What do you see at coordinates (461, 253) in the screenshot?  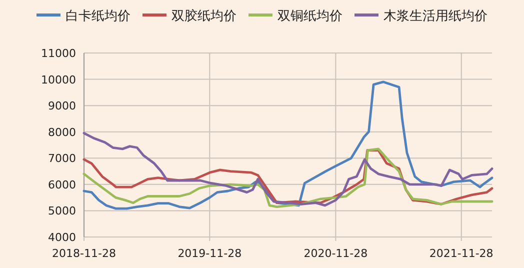 I see `x-tick-label: 2021-11-28` at bounding box center [461, 253].